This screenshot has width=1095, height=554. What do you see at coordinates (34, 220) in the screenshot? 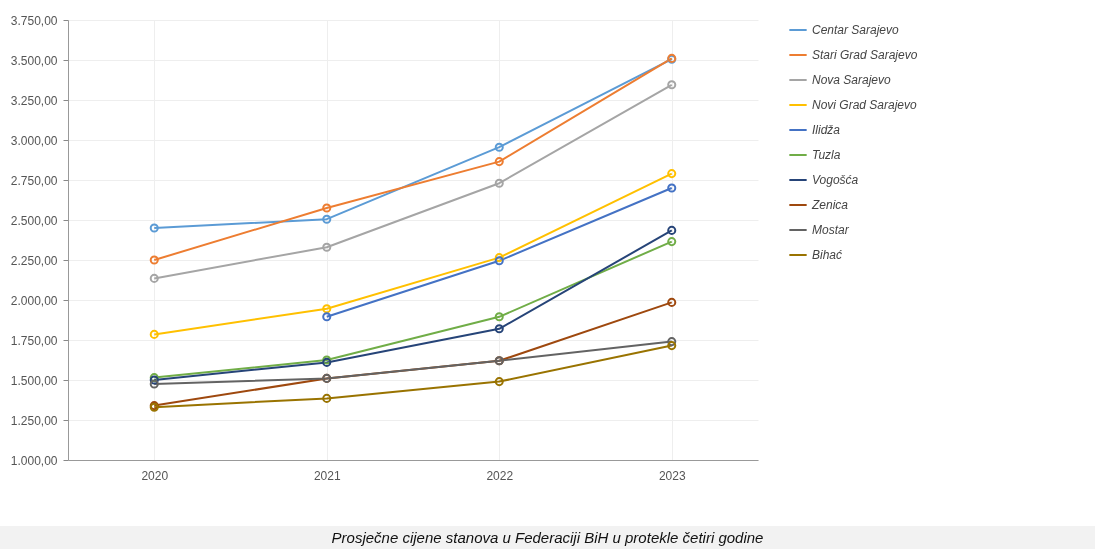
I see `y-tick-label: 2.500,00` at bounding box center [34, 220].